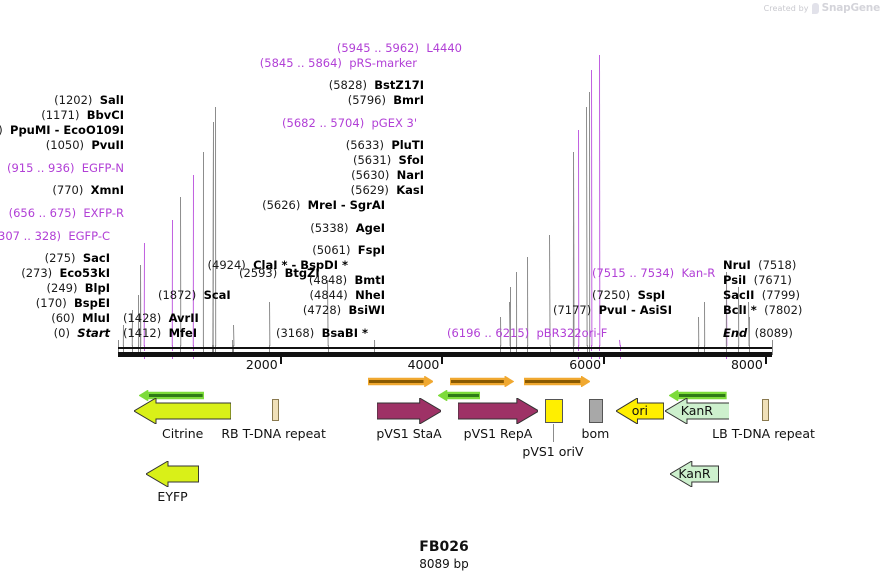  What do you see at coordinates (410, 175) in the screenshot?
I see `site-name: NarI` at bounding box center [410, 175].